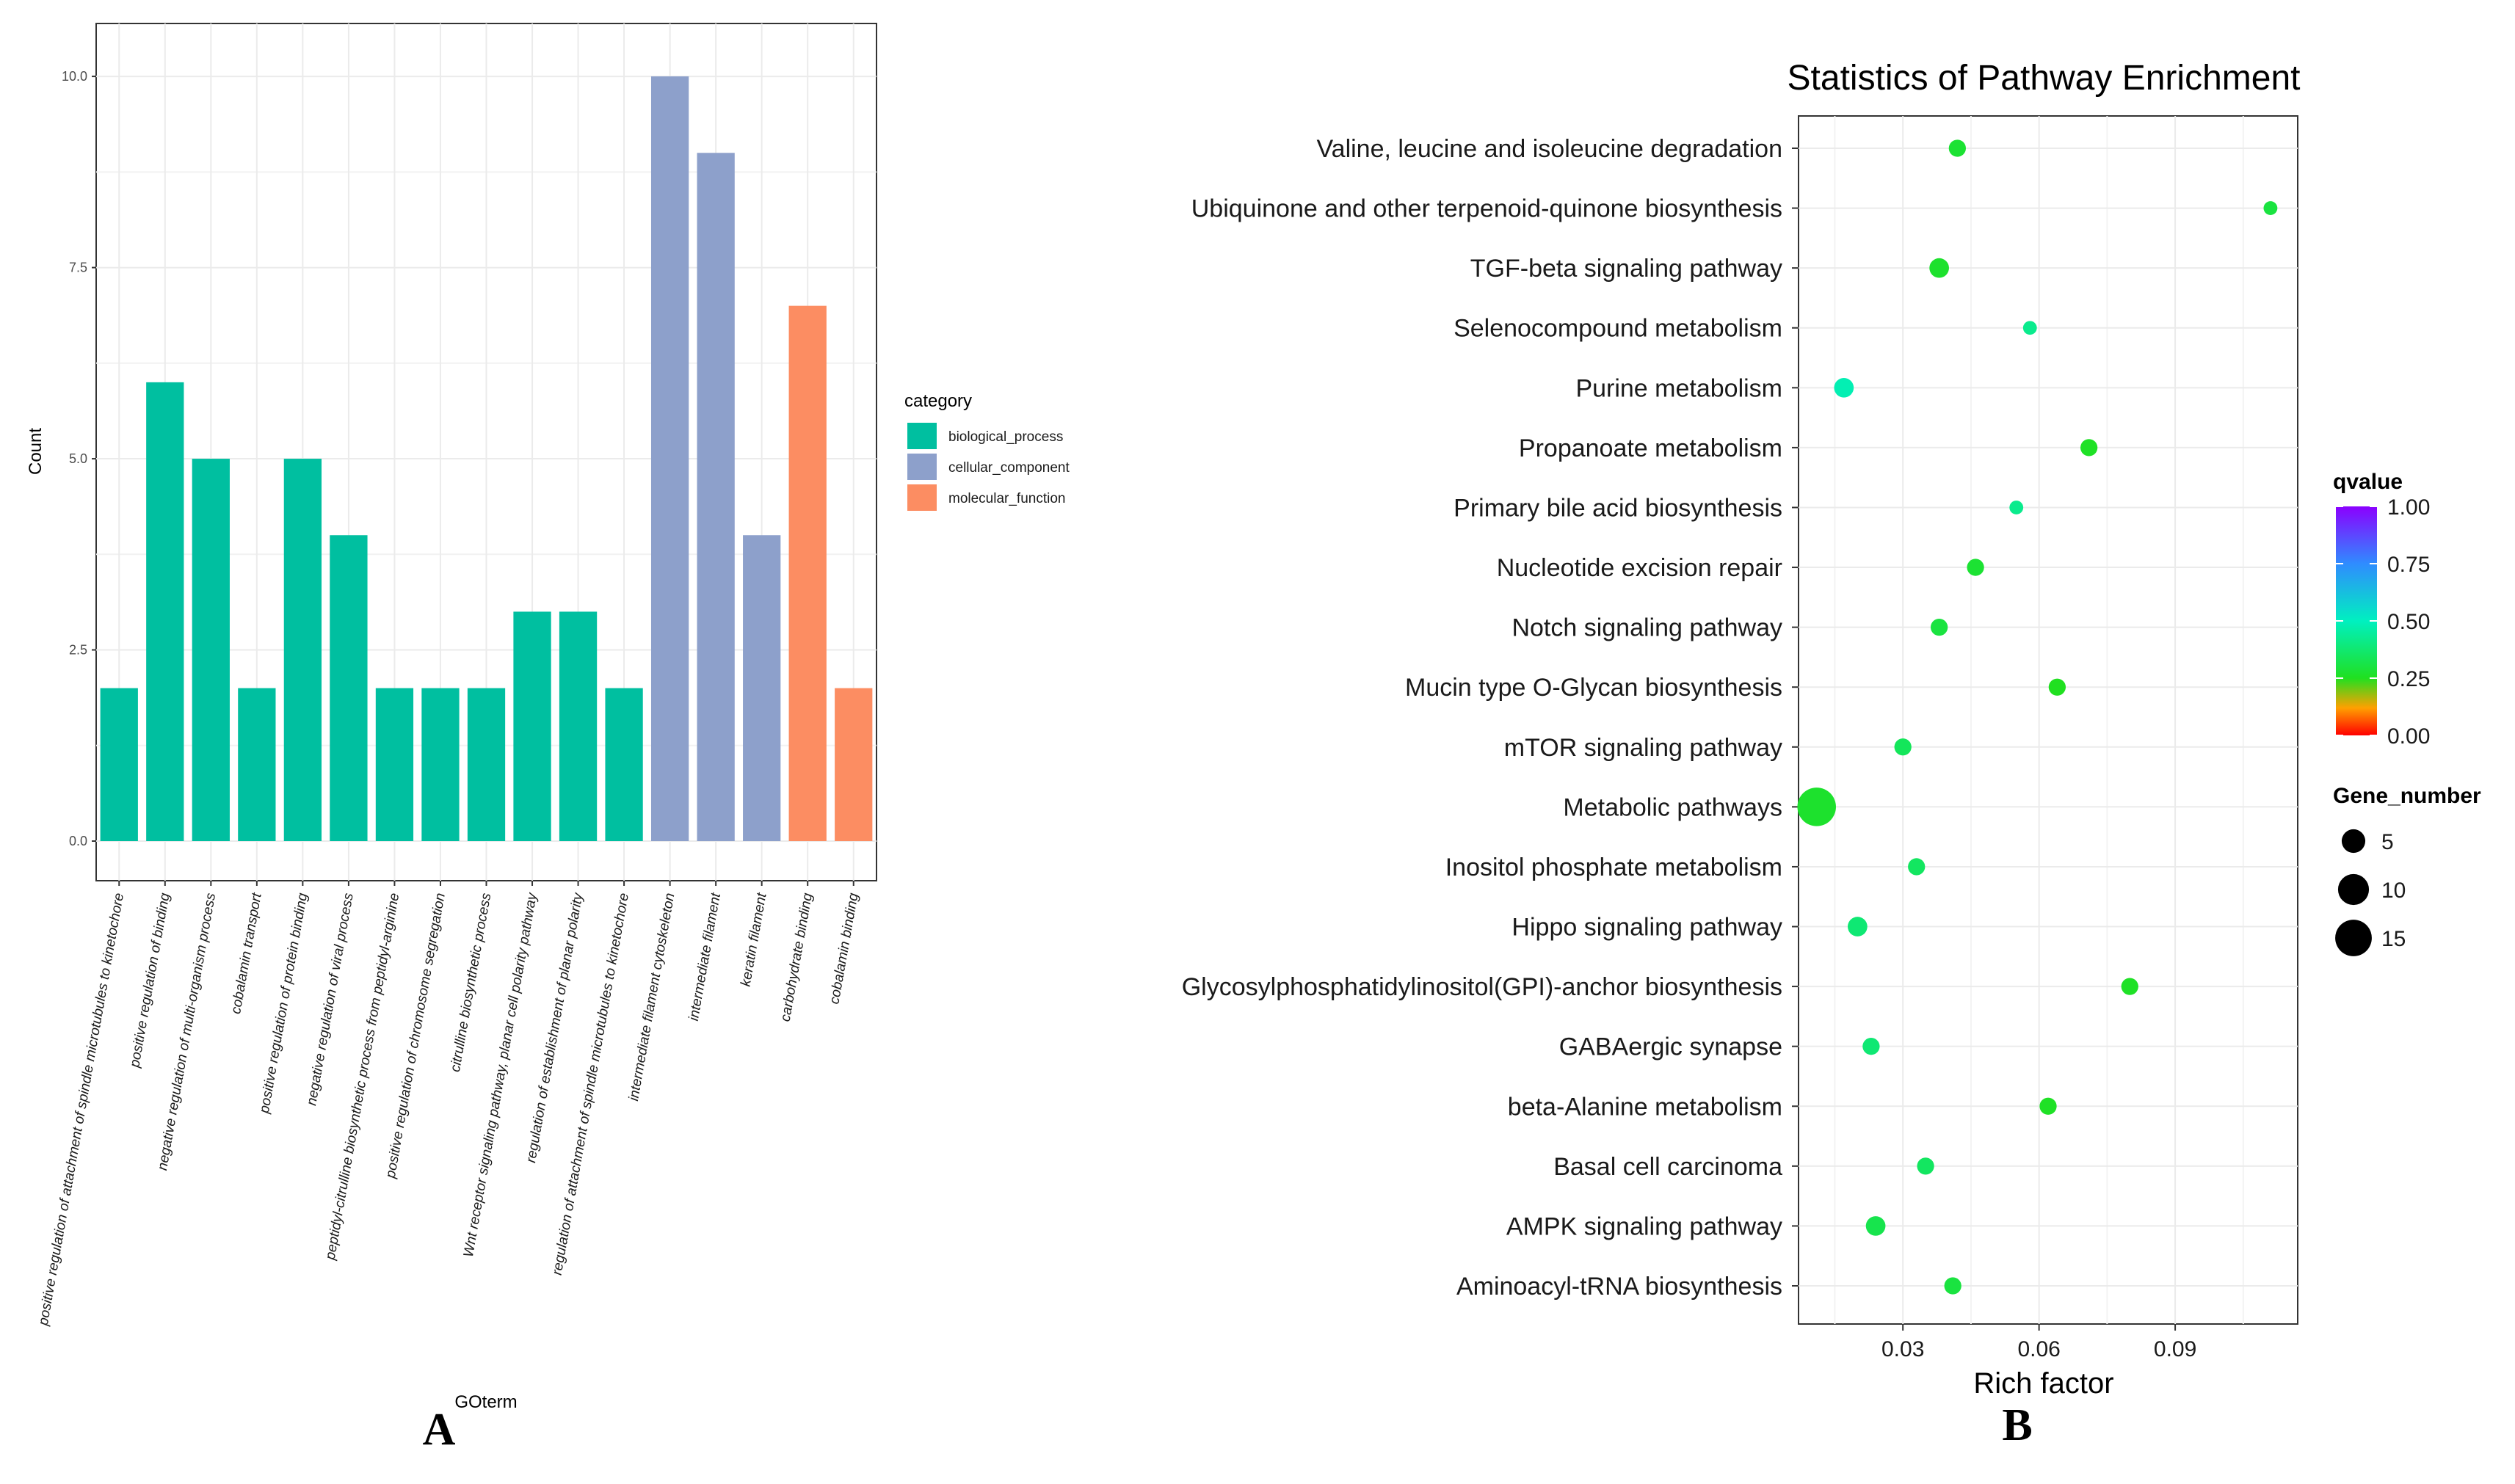 This screenshot has height=1484, width=2515. I want to click on panel-a-y-ticks: 0.0 2.5 5.0 7.5 10.0, so click(79, 458).